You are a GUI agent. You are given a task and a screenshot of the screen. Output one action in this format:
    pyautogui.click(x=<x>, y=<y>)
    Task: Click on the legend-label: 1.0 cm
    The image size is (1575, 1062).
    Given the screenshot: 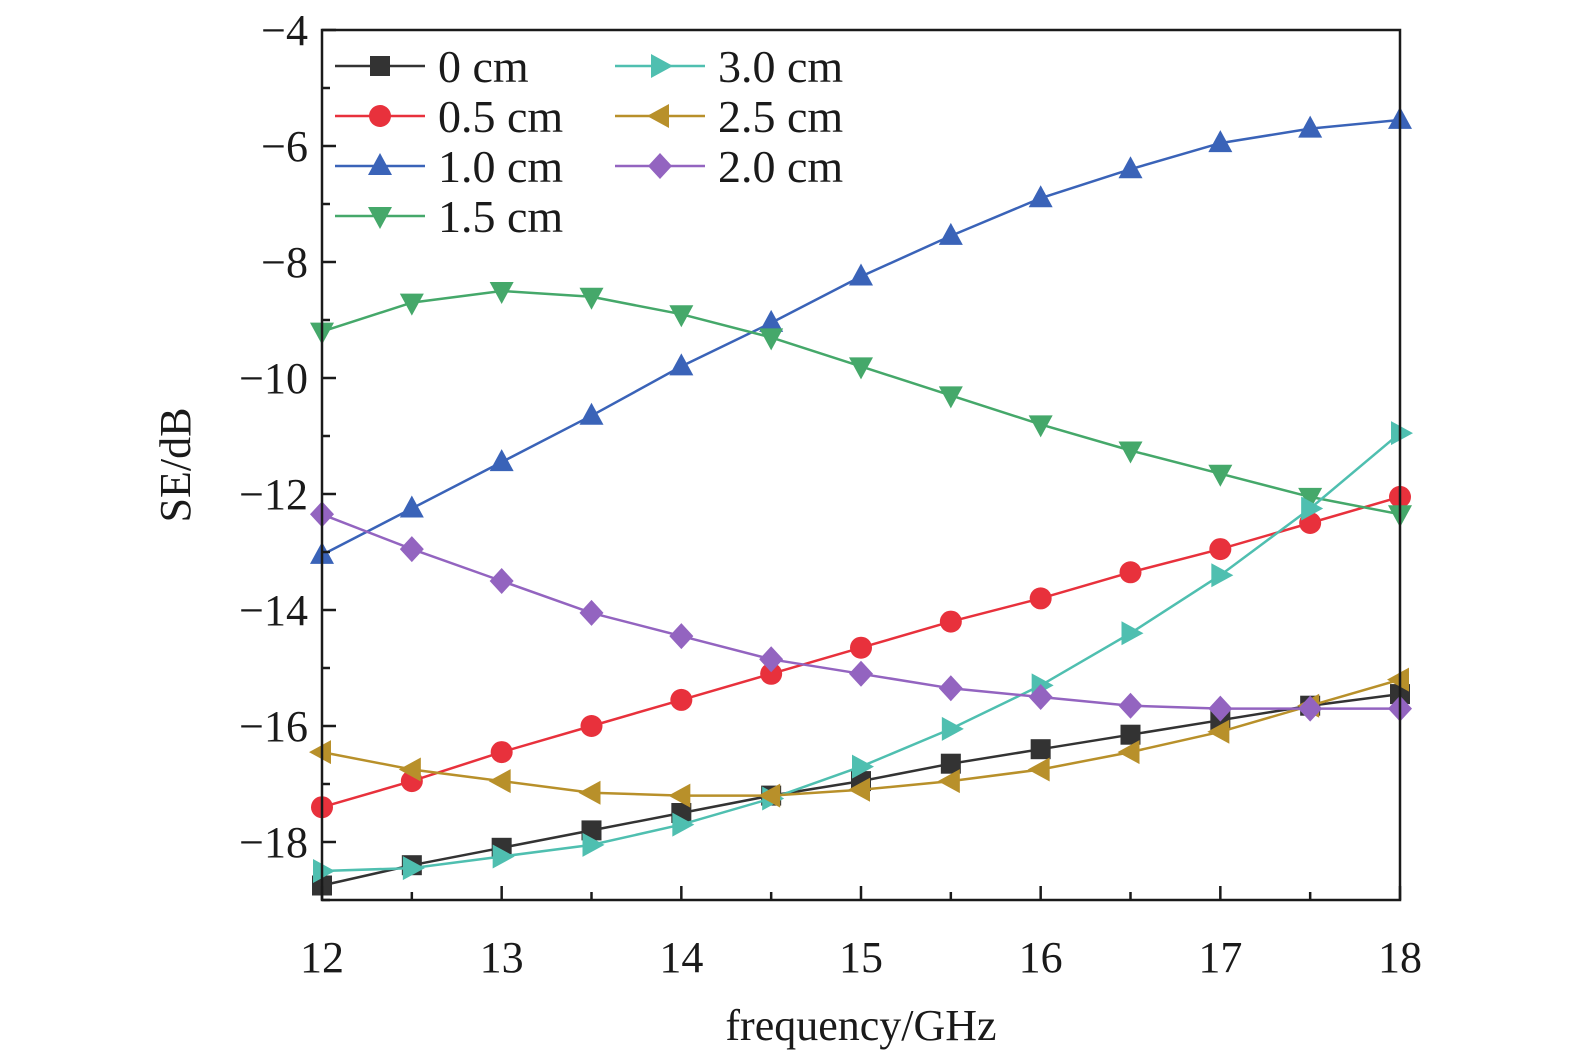 What is the action you would take?
    pyautogui.click(x=500, y=166)
    